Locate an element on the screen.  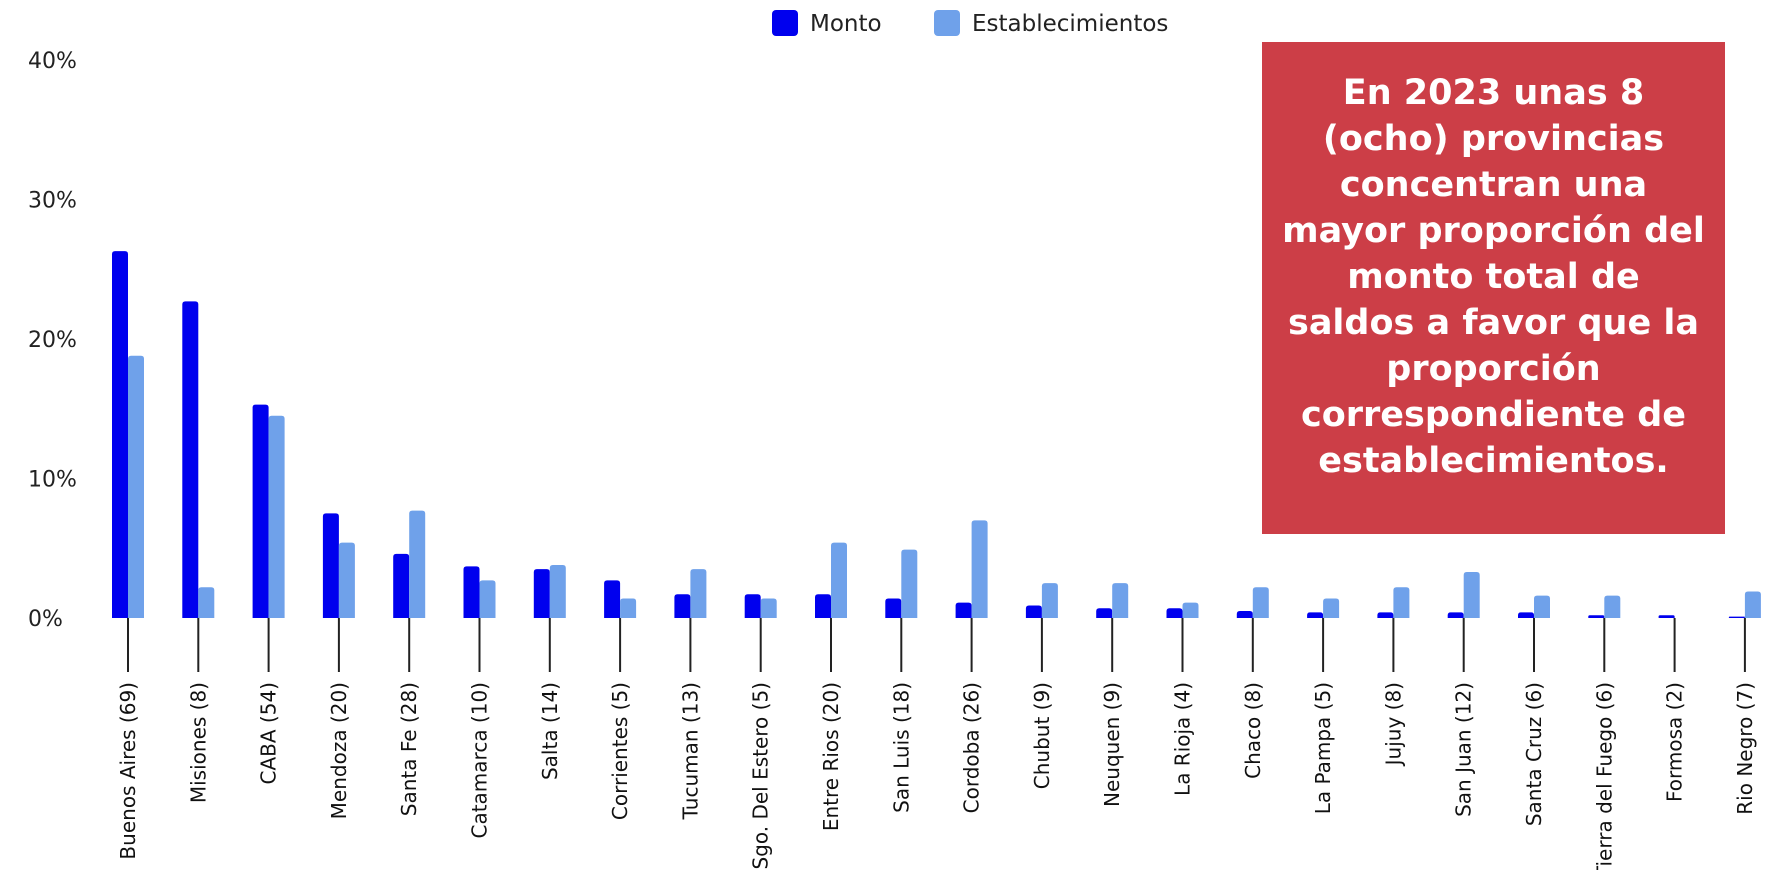
x-tick-label: Formosa (2) is located at coordinates (1675, 742).